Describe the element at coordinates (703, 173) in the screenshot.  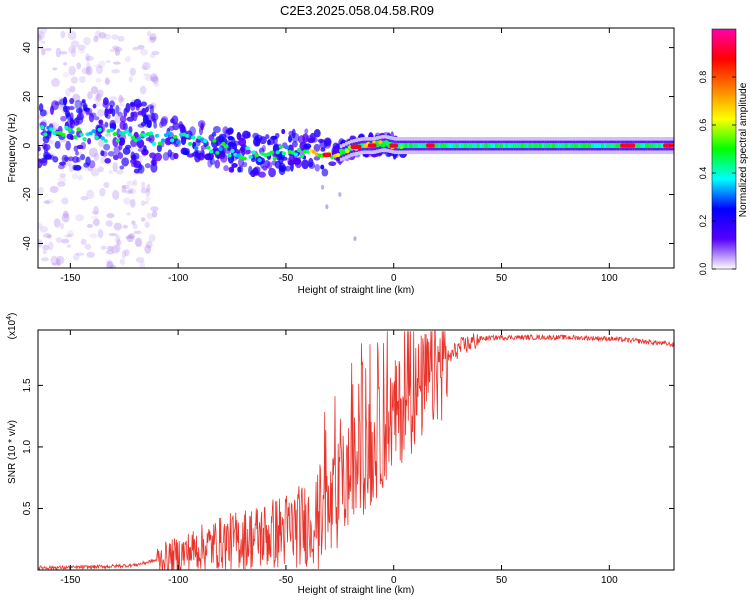
I see `colorbar-tick-label: 0.4` at that location.